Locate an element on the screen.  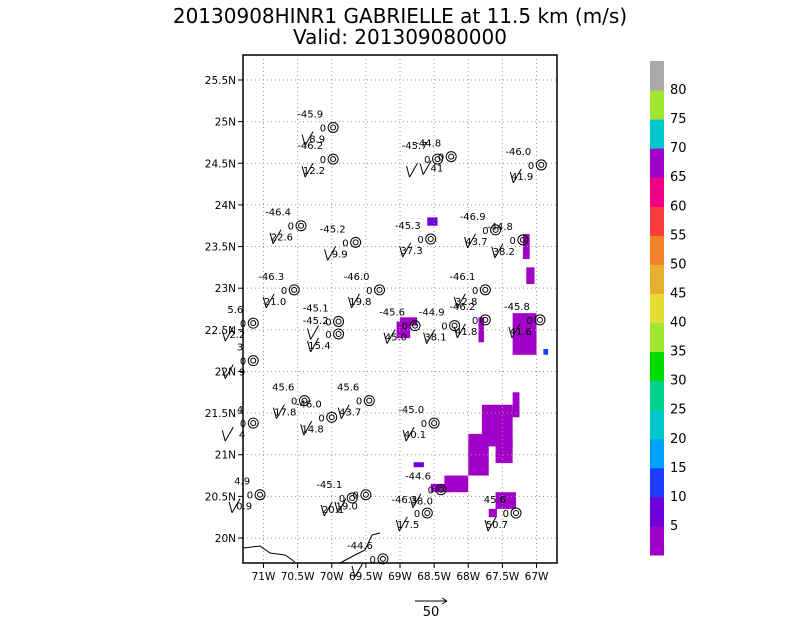
station-plot: -46.0 019.8 is located at coordinates (365, 290).